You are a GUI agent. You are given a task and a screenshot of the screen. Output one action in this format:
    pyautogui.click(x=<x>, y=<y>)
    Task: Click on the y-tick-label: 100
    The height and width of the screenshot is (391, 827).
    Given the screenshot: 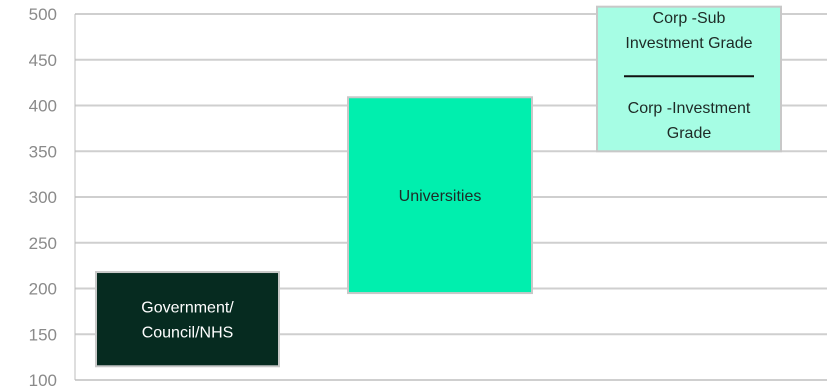 What is the action you would take?
    pyautogui.click(x=43, y=380)
    